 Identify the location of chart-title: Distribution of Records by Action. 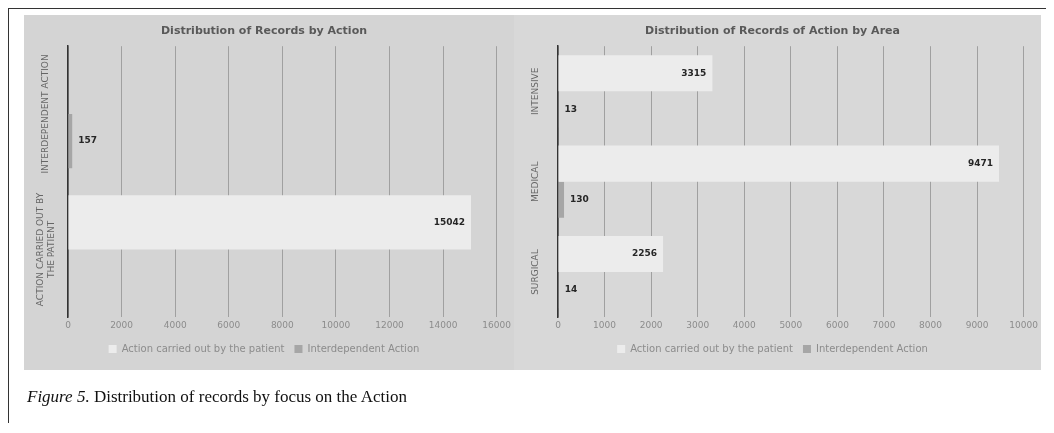
(264, 31).